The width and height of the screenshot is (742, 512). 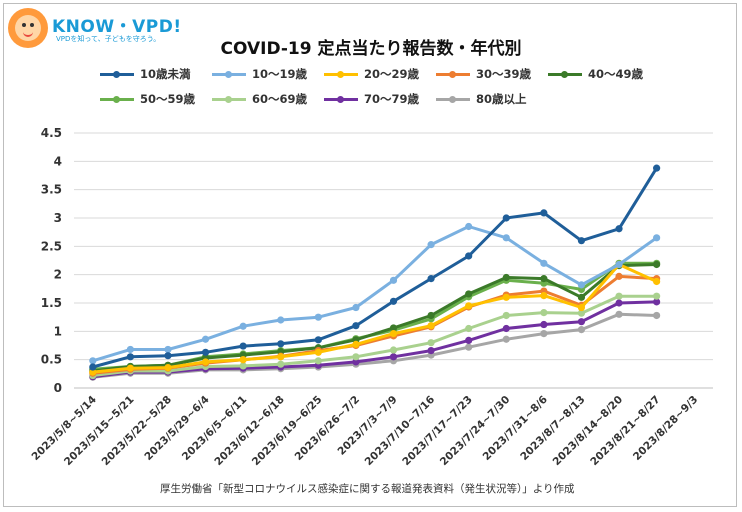 I want to click on legend-label: 40～49歳, so click(x=616, y=74).